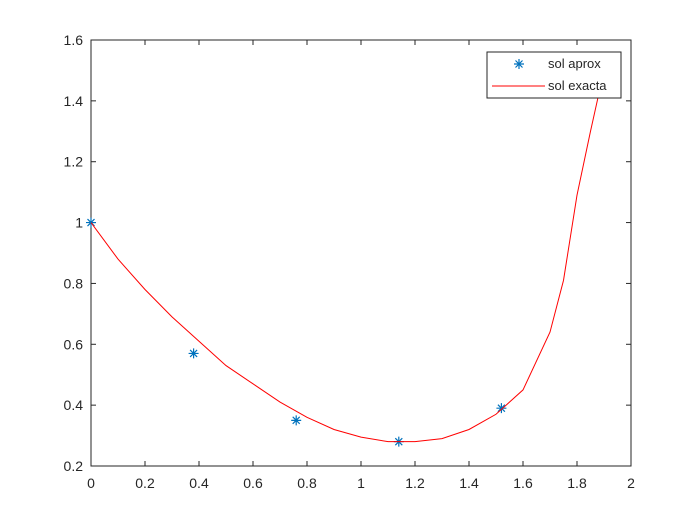 The width and height of the screenshot is (700, 525). What do you see at coordinates (74, 466) in the screenshot?
I see `y-tick-label: 0.2` at bounding box center [74, 466].